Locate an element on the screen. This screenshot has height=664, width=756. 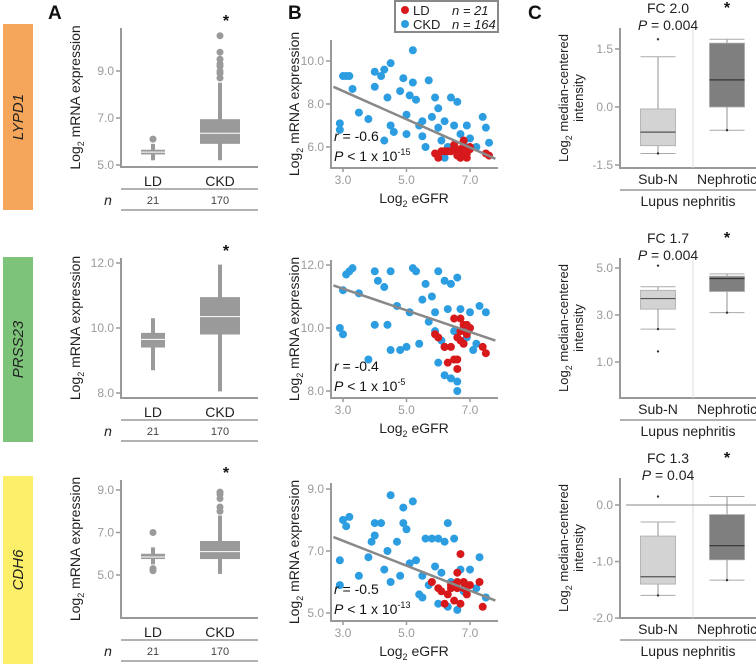
gene-label-bar is located at coordinates (18, 117).